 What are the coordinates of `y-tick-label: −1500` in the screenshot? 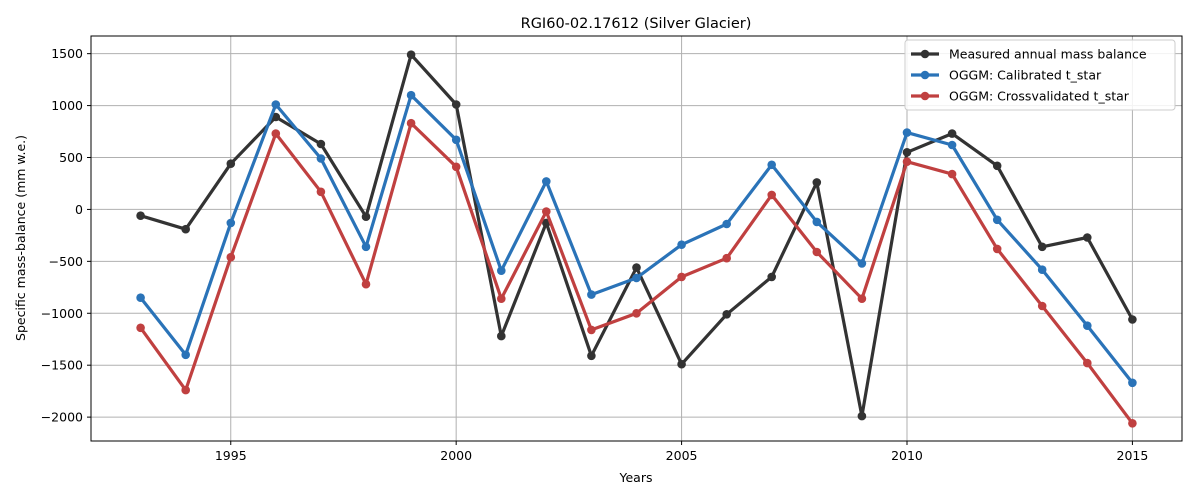 It's located at (62, 365).